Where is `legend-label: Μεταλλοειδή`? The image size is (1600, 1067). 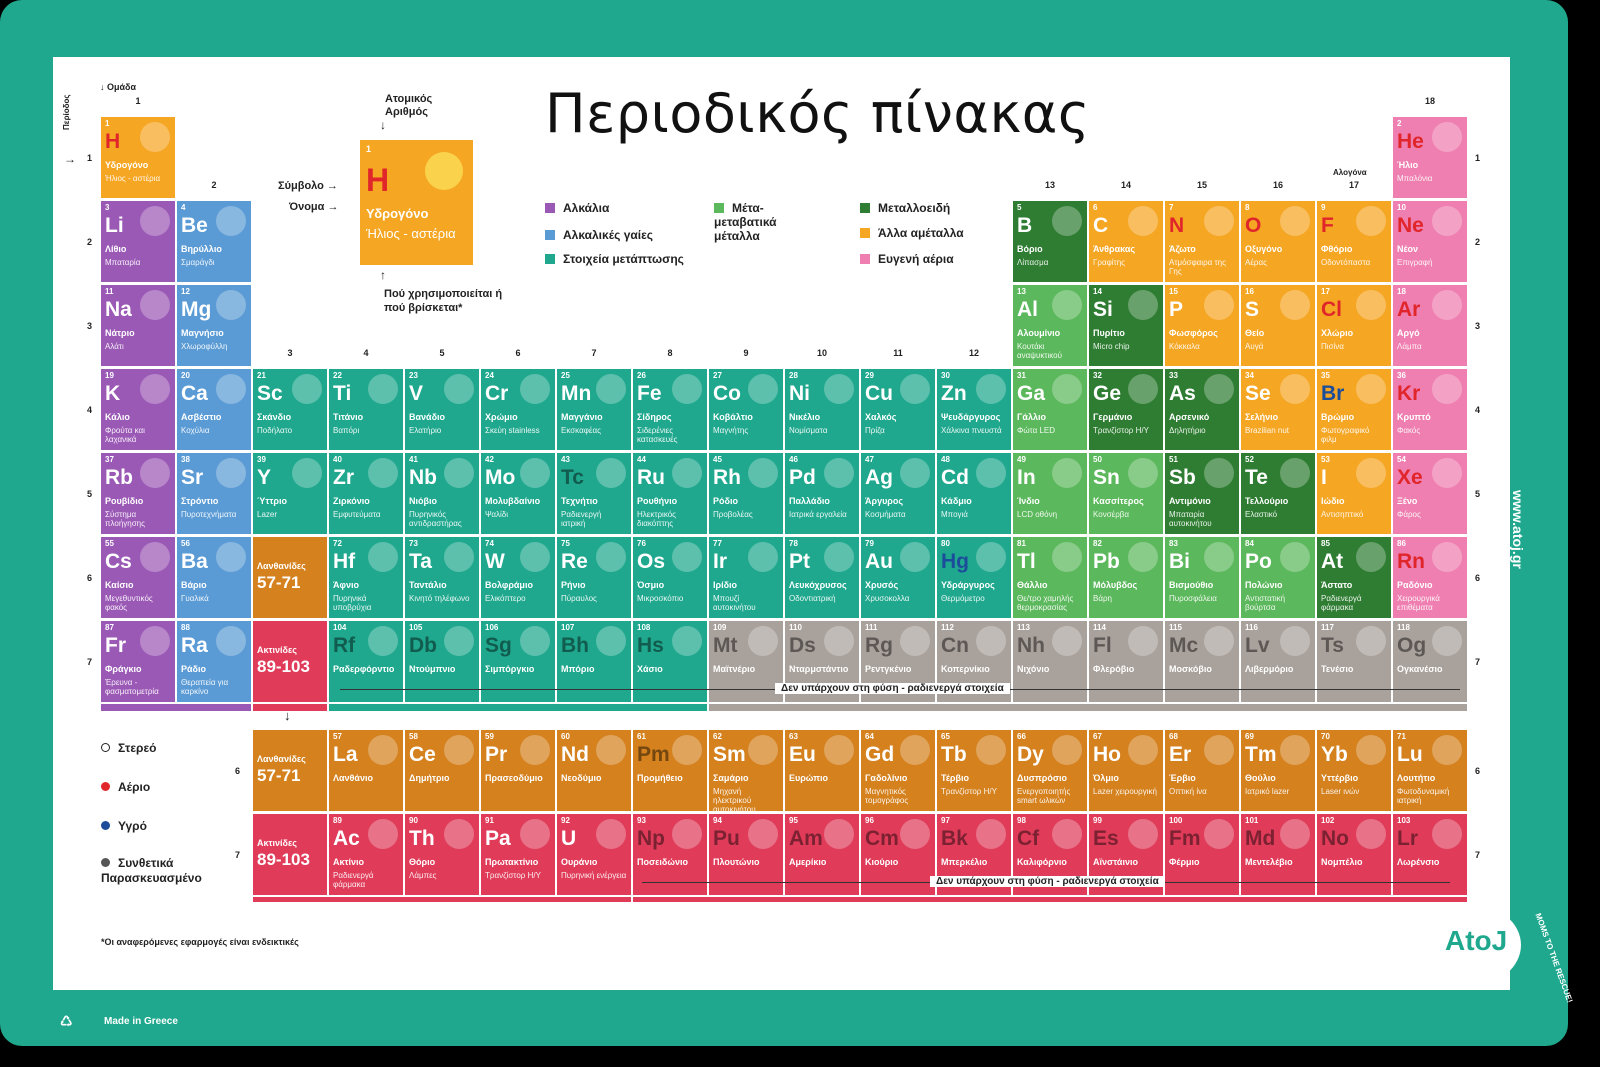
legend-label: Μεταλλοειδή is located at coordinates (914, 208).